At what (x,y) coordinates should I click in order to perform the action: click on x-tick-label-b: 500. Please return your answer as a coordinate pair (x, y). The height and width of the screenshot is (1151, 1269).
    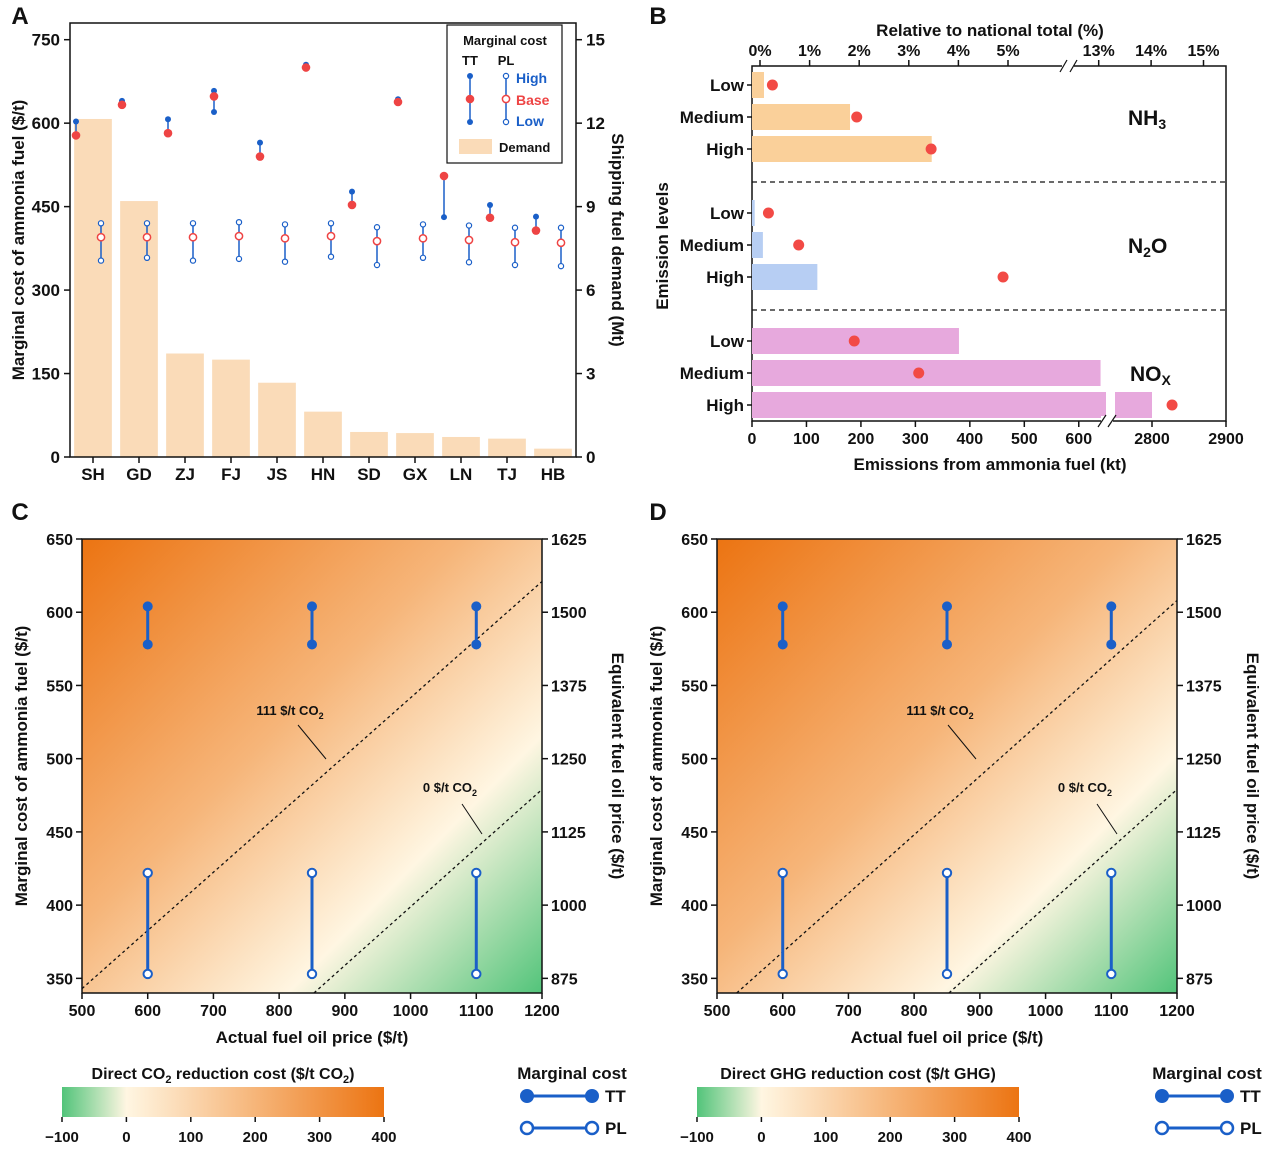
    Looking at the image, I should click on (1024, 439).